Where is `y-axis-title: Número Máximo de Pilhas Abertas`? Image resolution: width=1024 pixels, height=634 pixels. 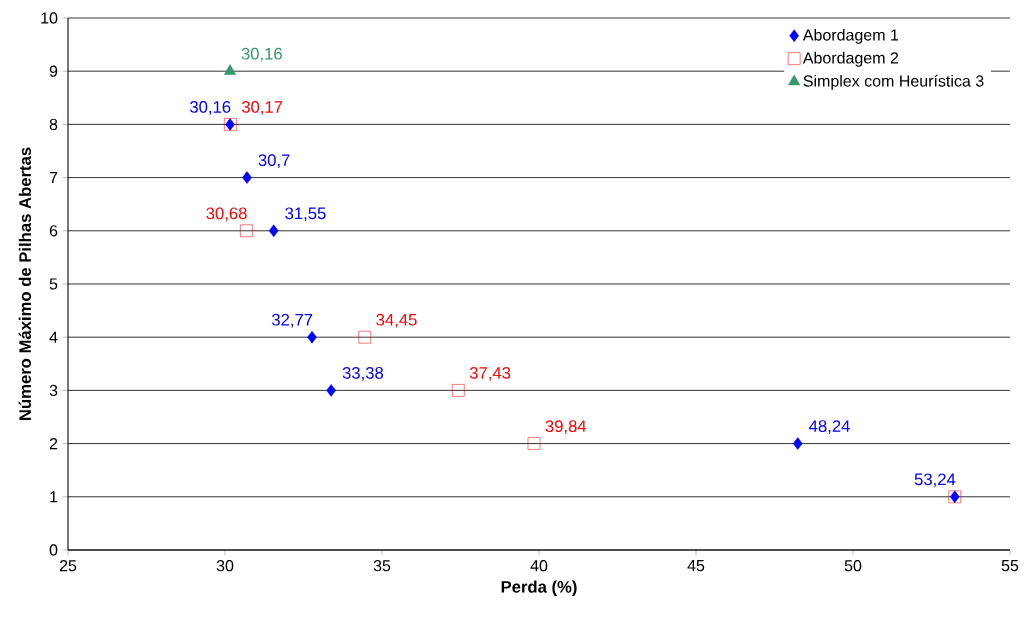 y-axis-title: Número Máximo de Pilhas Abertas is located at coordinates (25, 283).